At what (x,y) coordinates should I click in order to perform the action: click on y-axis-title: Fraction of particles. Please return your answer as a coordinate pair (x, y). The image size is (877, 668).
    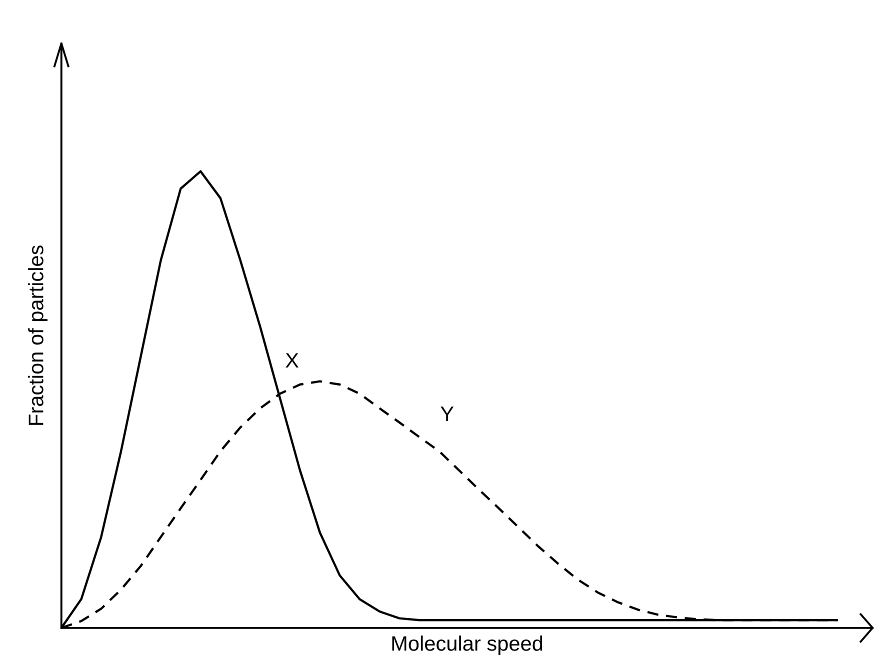
    Looking at the image, I should click on (38, 335).